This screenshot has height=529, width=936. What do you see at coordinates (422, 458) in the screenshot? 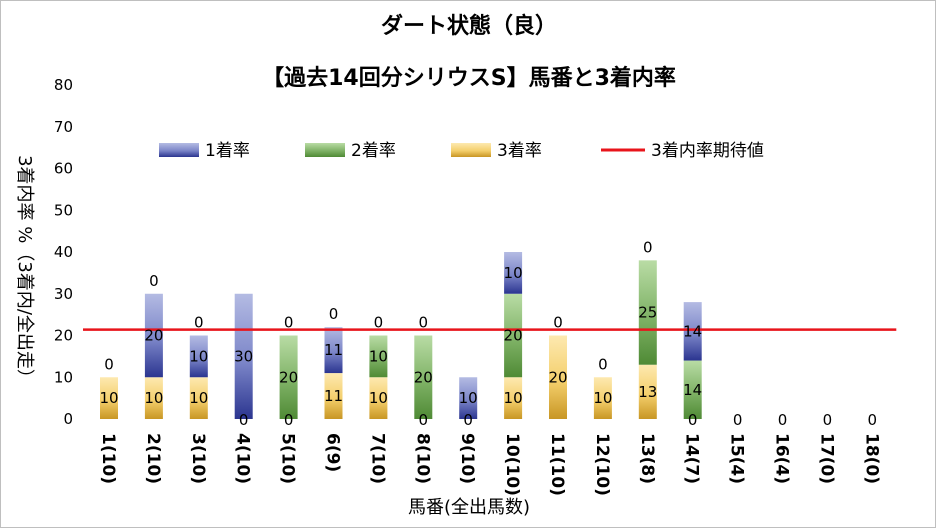
I see `x-tick-label: 8(10)` at bounding box center [422, 458].